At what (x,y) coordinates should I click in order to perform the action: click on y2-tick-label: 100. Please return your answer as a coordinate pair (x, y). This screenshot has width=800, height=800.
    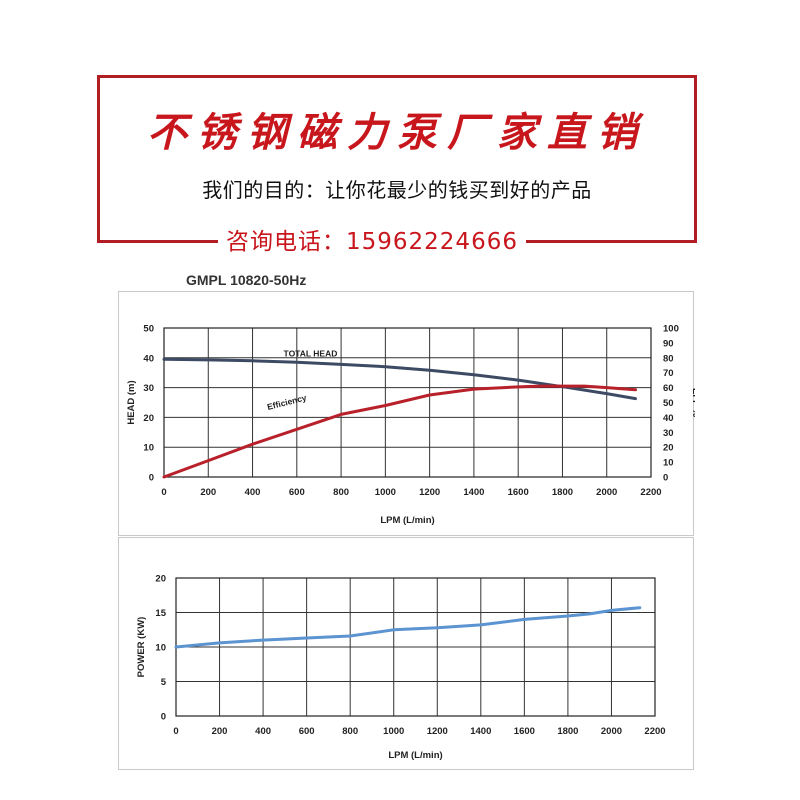
    Looking at the image, I should click on (671, 329).